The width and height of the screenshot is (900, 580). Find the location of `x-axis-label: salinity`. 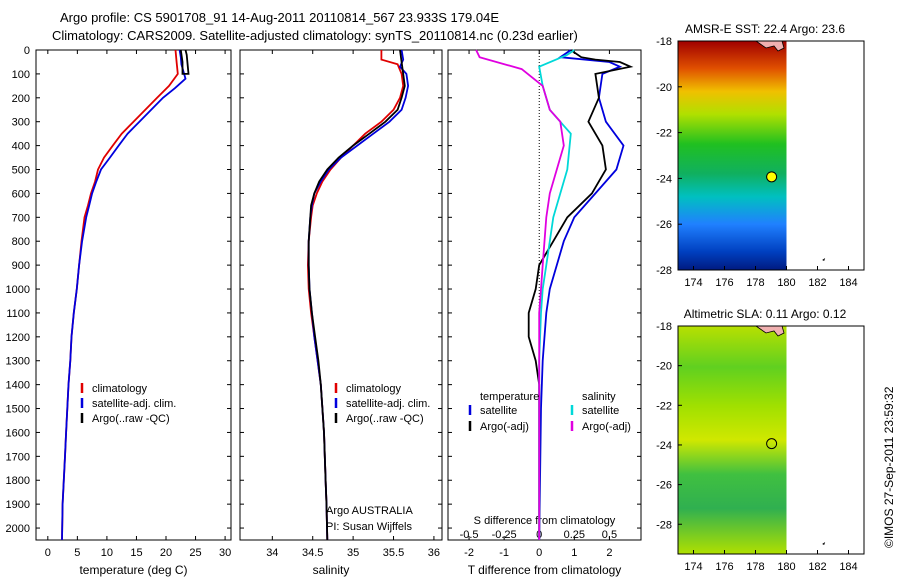

x-axis-label: salinity is located at coordinates (331, 570).